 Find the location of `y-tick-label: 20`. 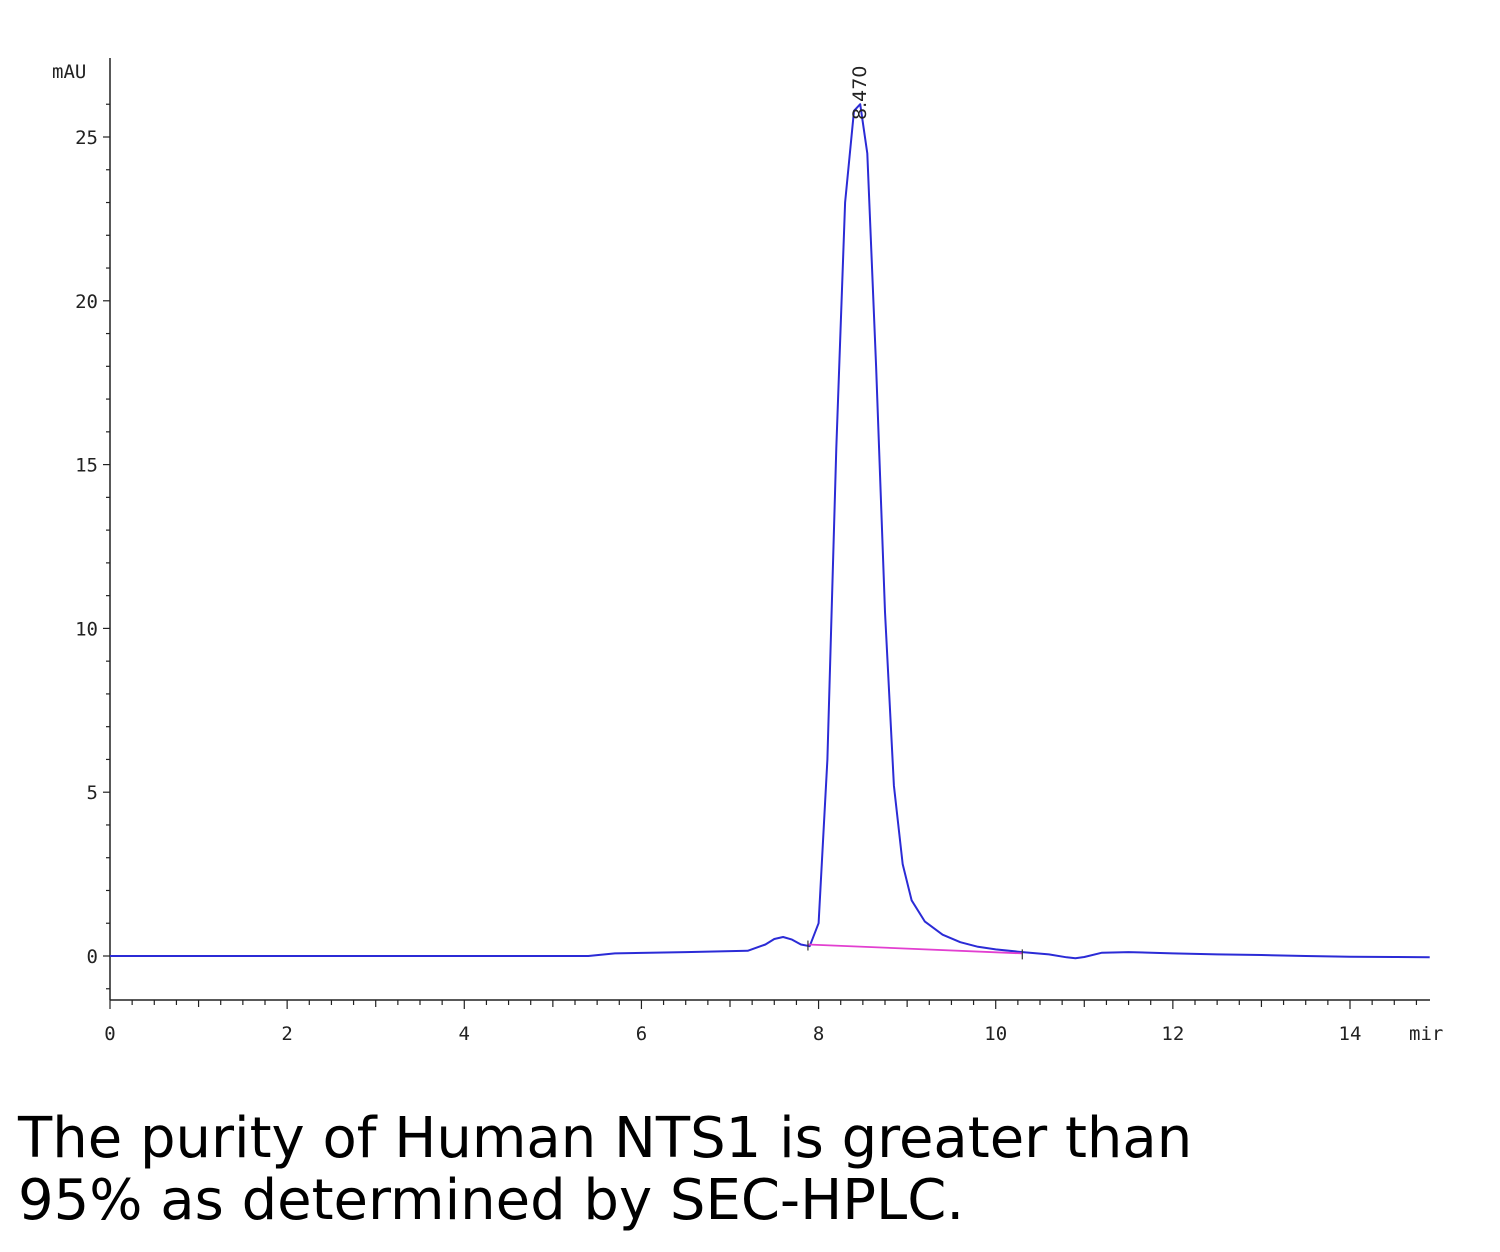

y-tick-label: 20 is located at coordinates (86, 302).